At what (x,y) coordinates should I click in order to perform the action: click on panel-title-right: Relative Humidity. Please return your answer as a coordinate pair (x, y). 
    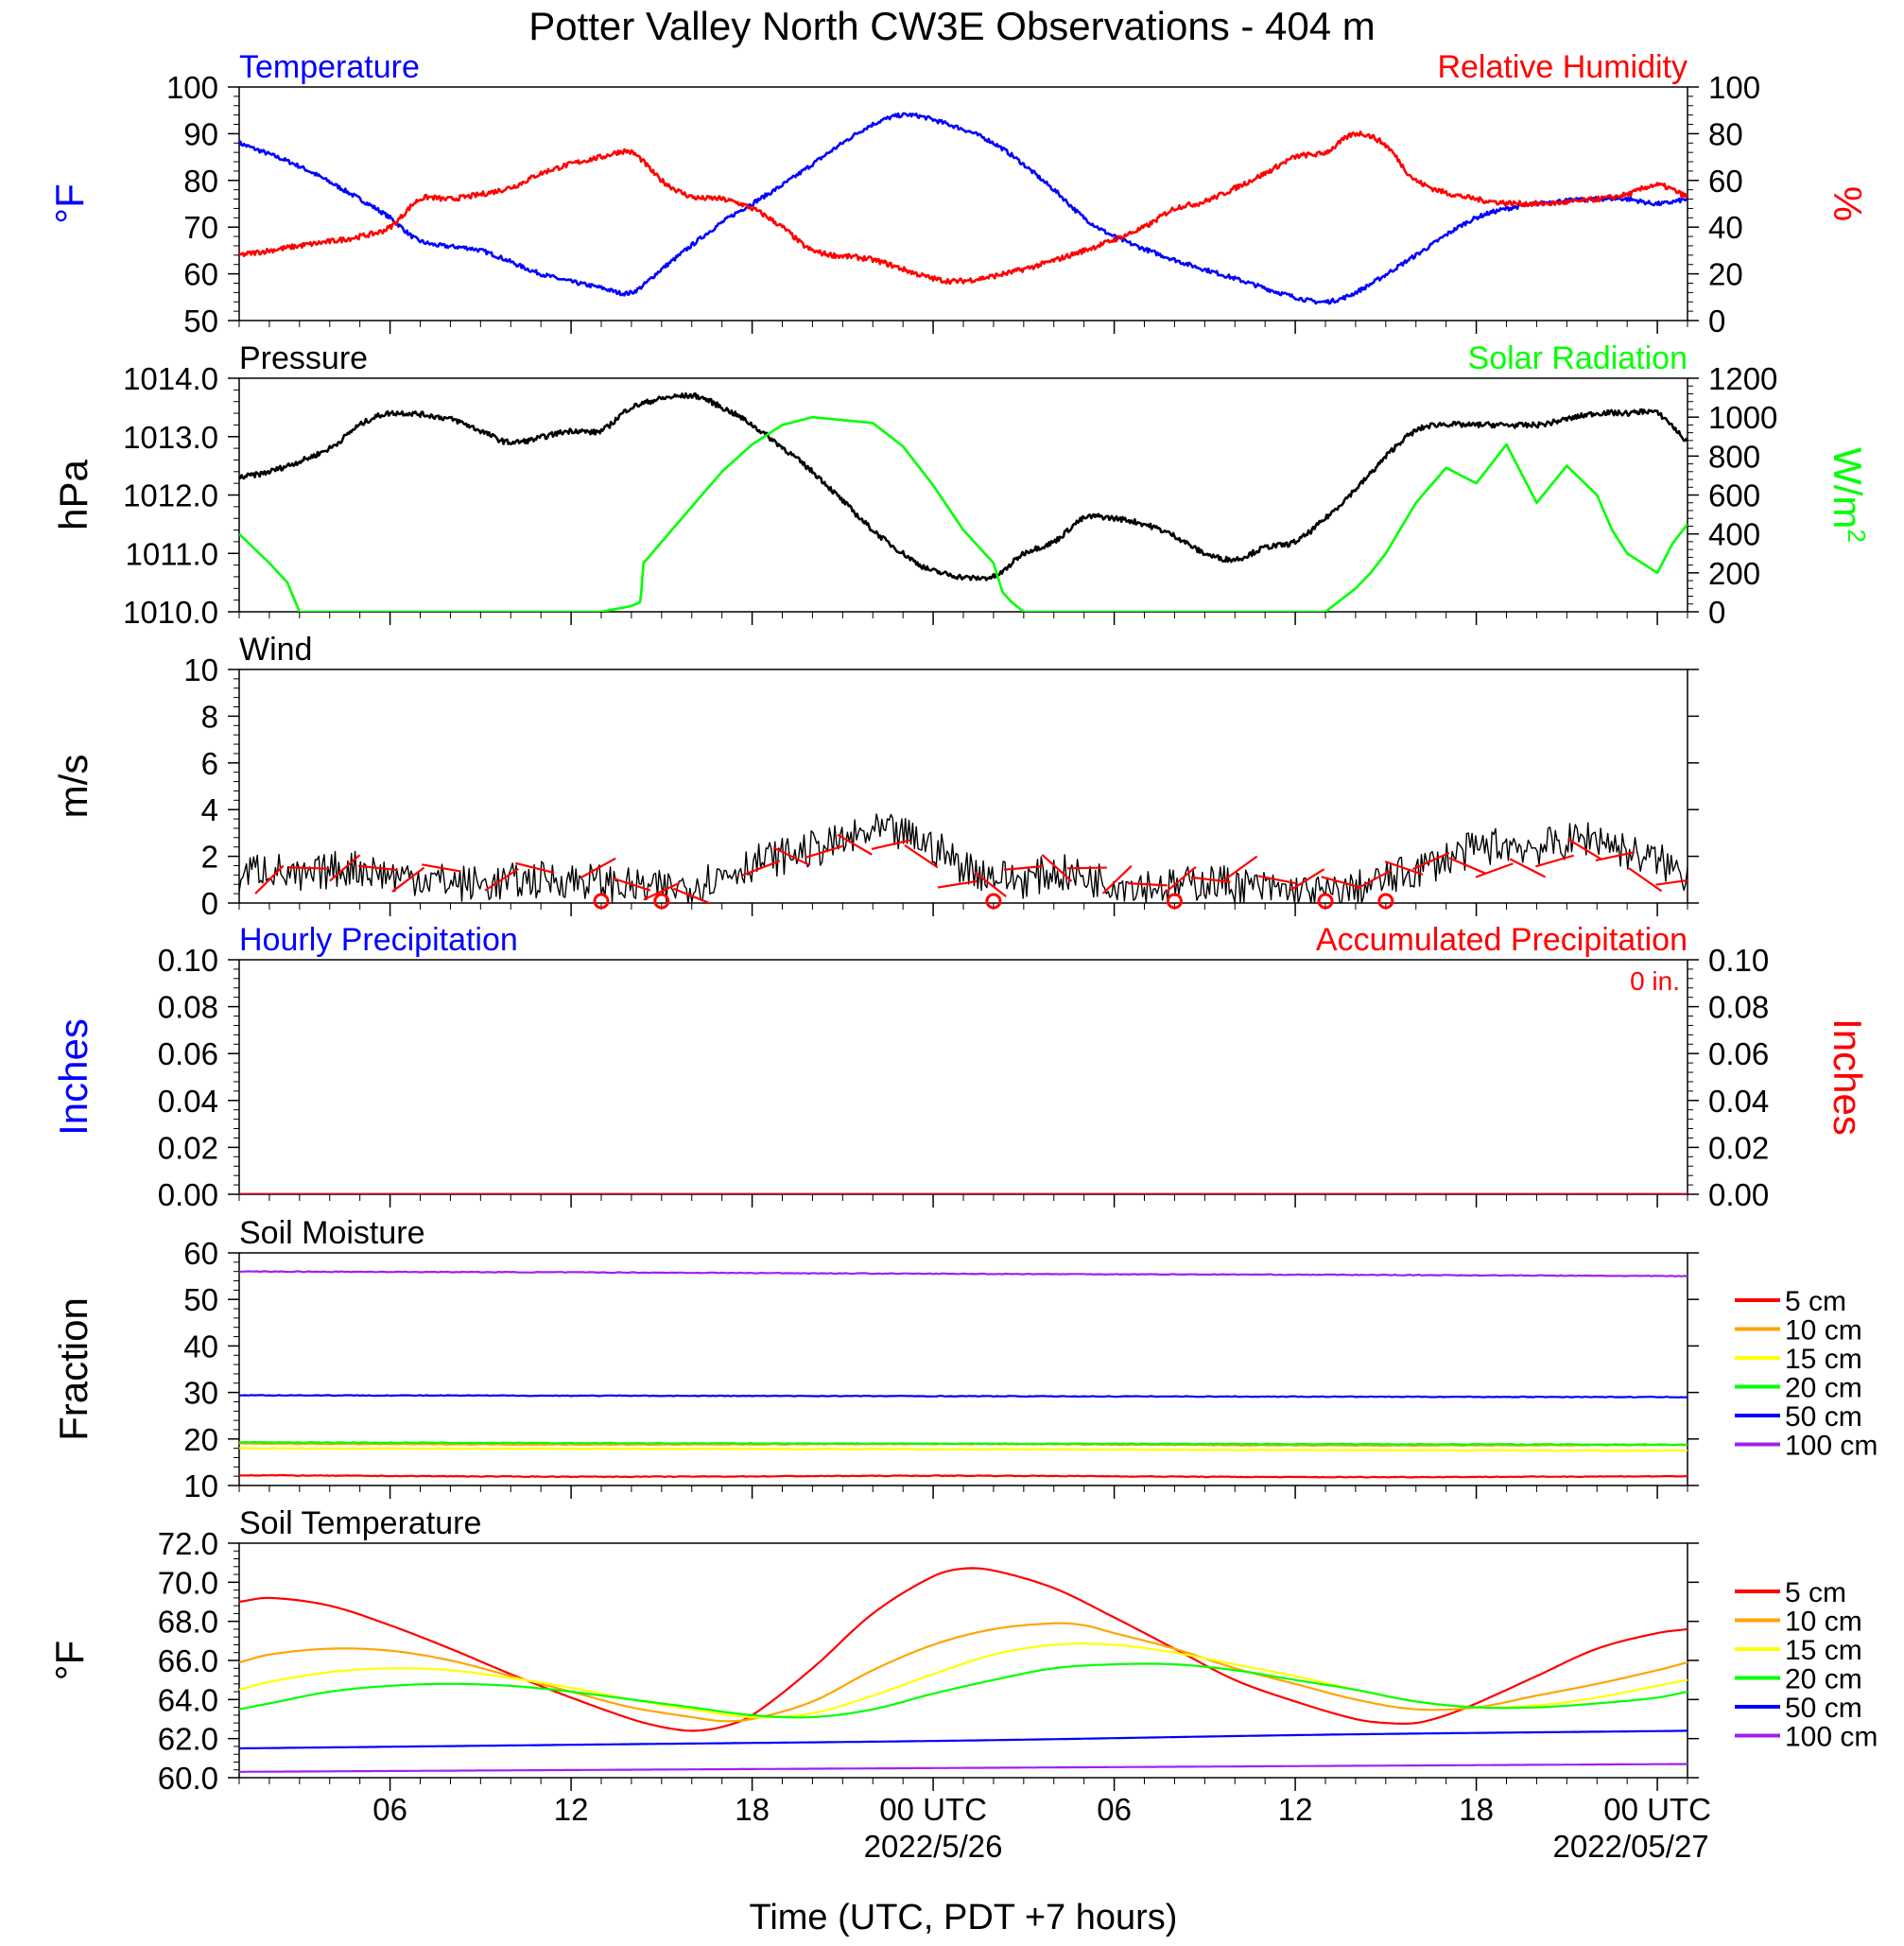
    Looking at the image, I should click on (1563, 67).